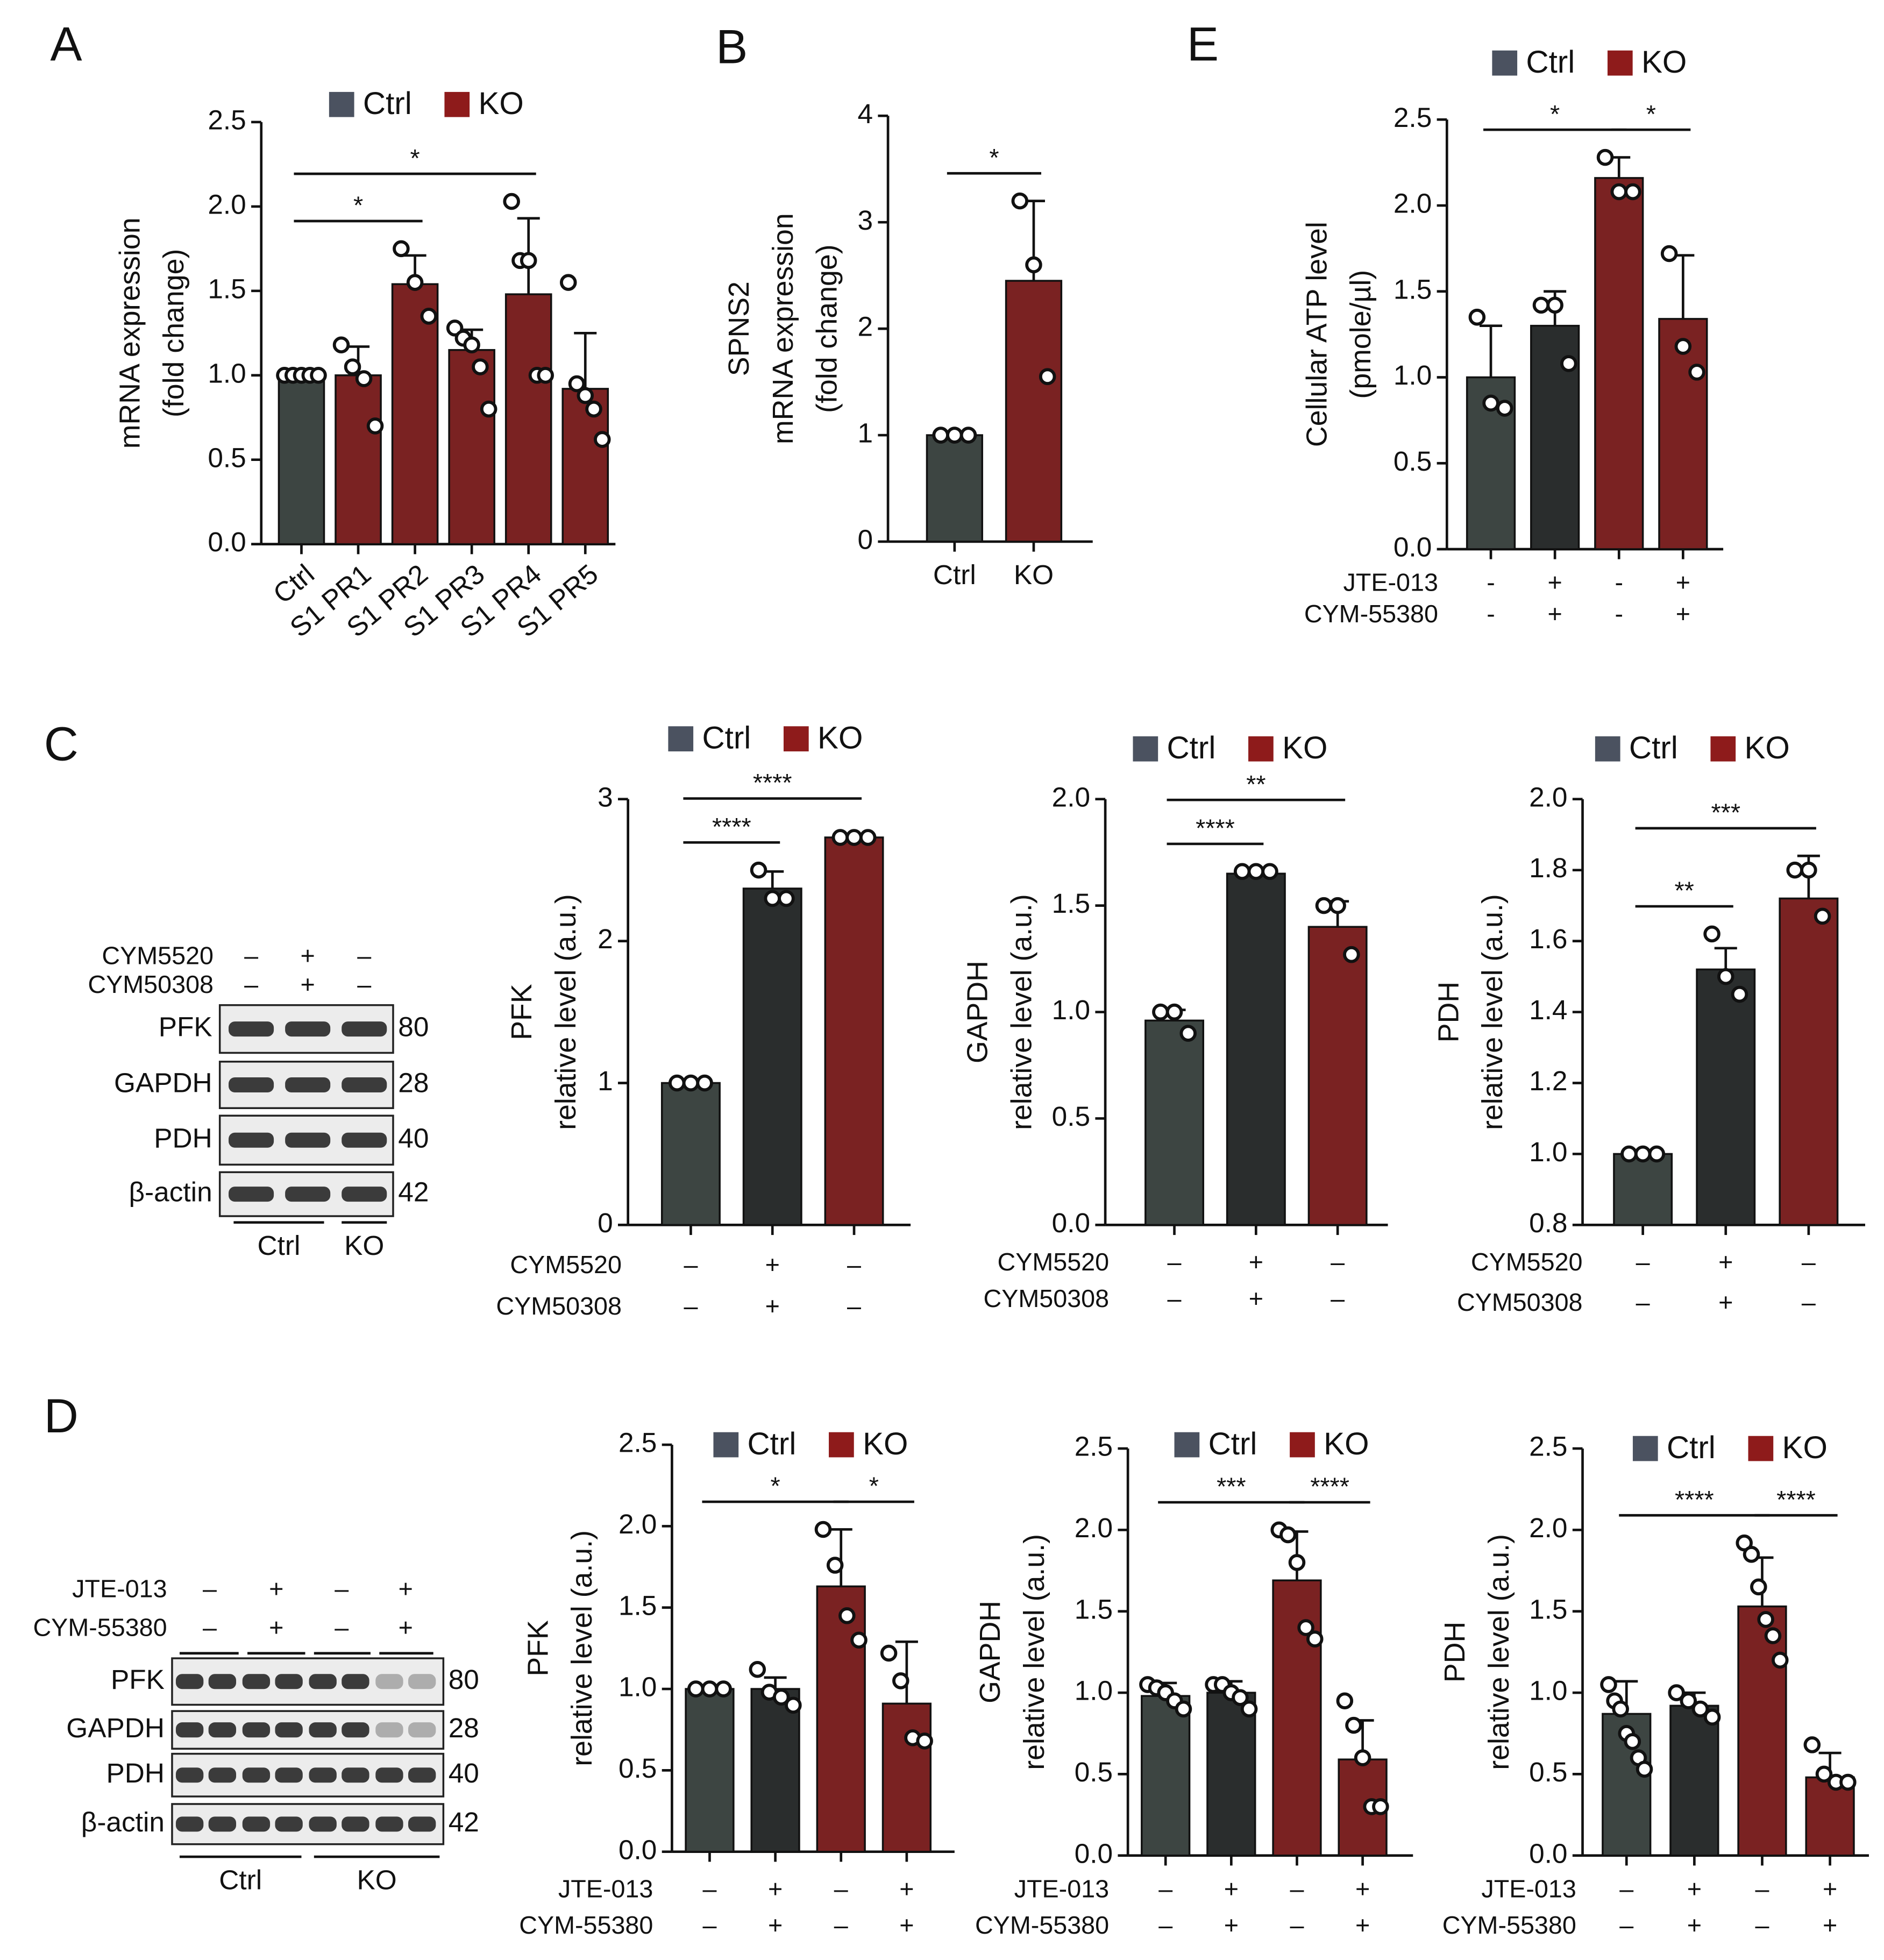 This screenshot has width=1884, height=1960. I want to click on y-tick-label: 1, so click(605, 1080).